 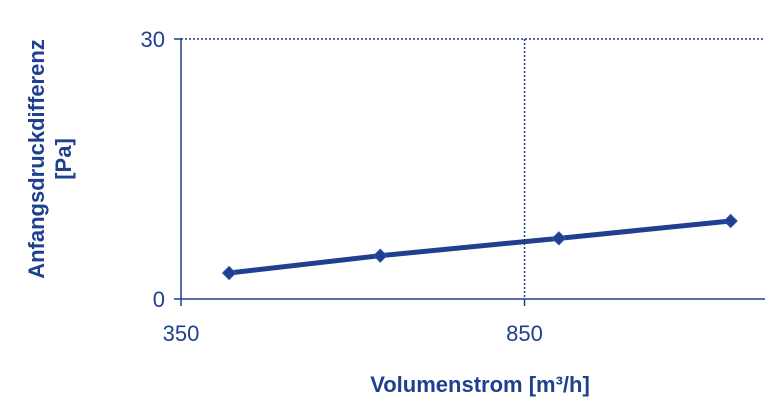 I want to click on y-tick-label: 30, so click(x=153, y=39).